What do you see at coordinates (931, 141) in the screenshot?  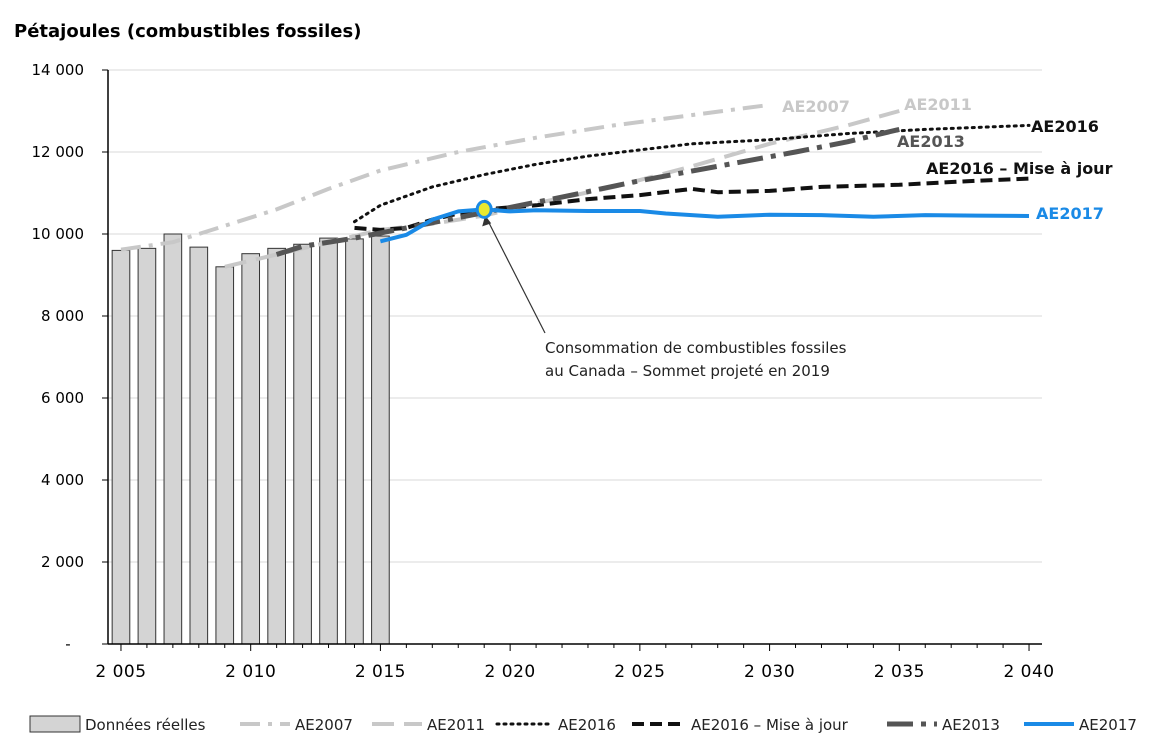 I see `series-label-ae2013: AE2013` at bounding box center [931, 141].